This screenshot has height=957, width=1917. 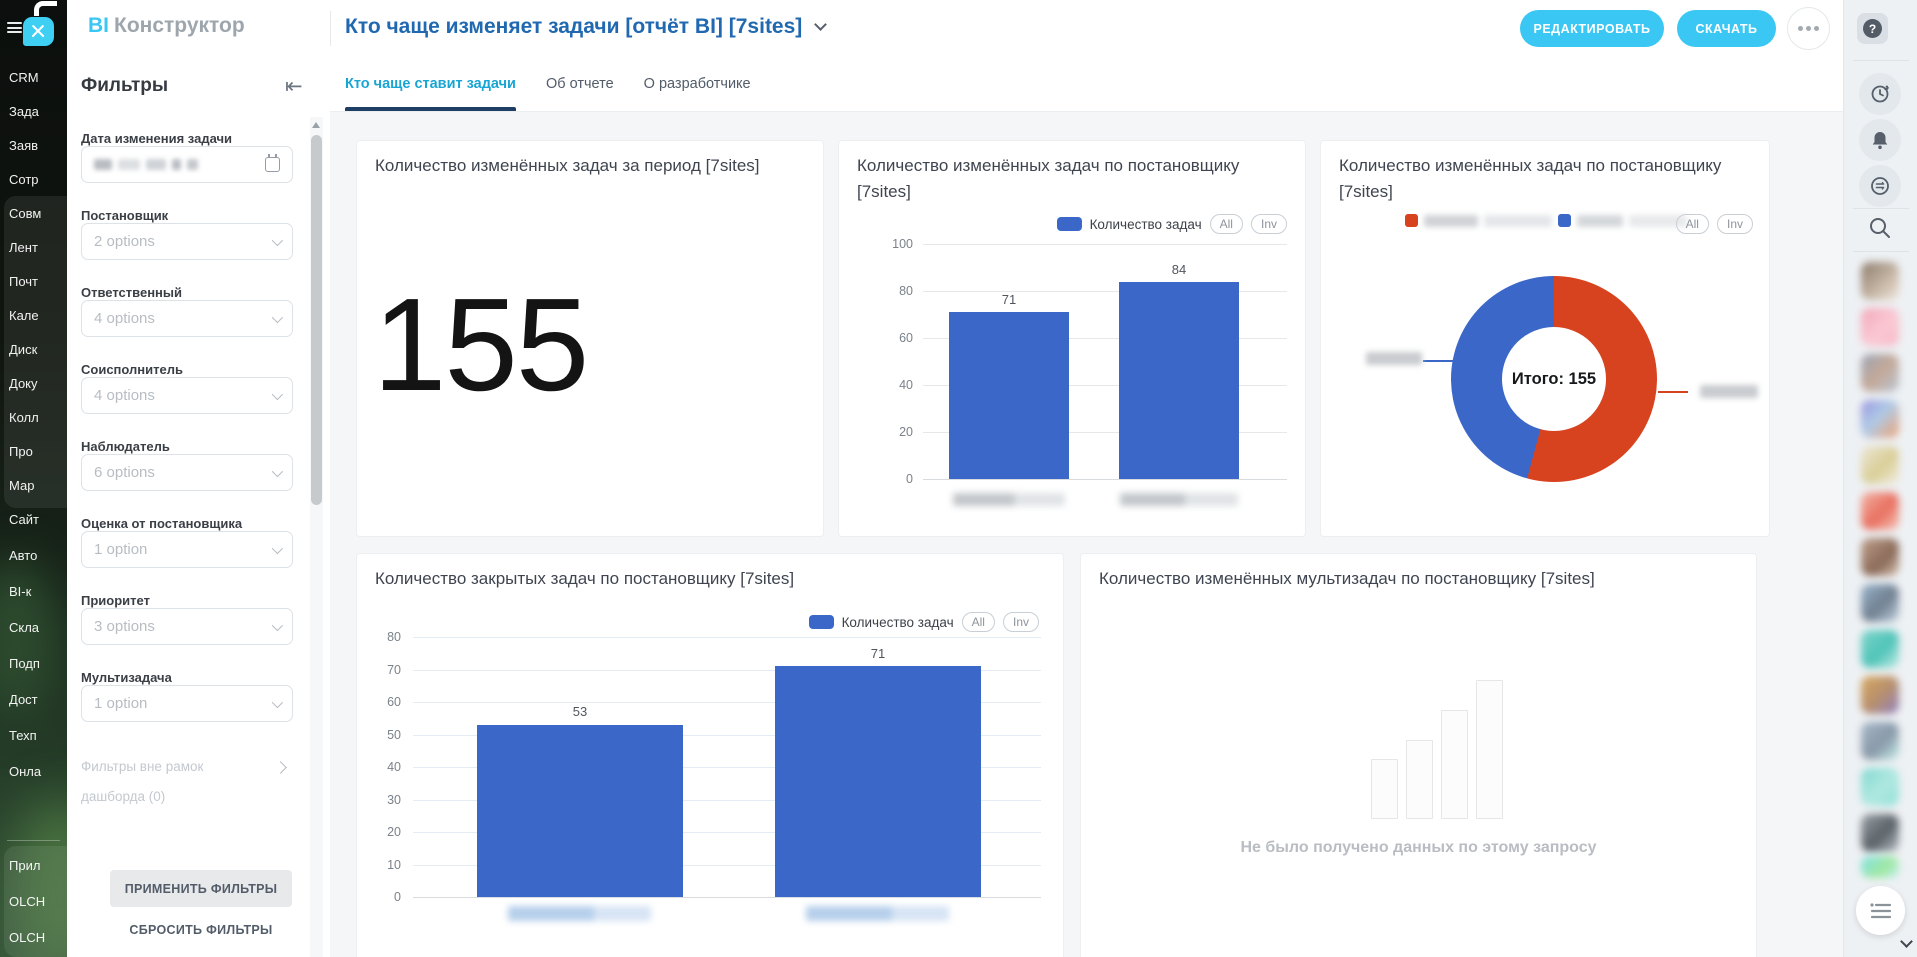 I want to click on select-value: 1 option, so click(x=121, y=549).